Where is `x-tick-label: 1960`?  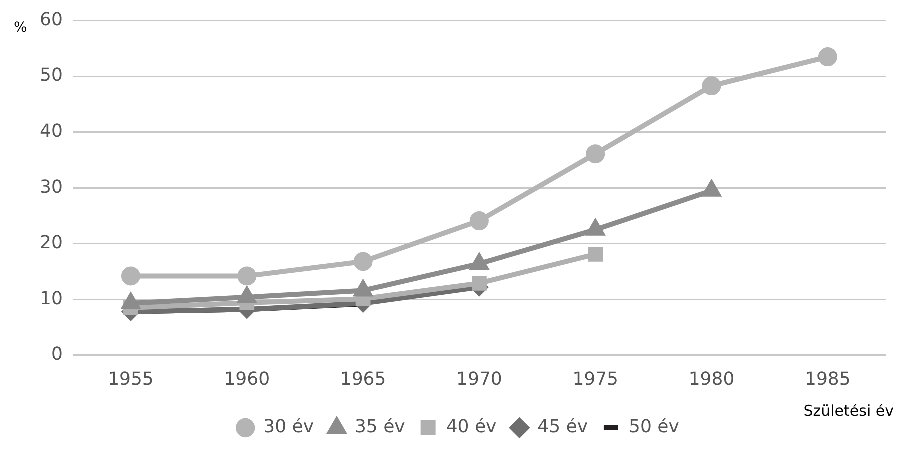
x-tick-label: 1960 is located at coordinates (247, 379).